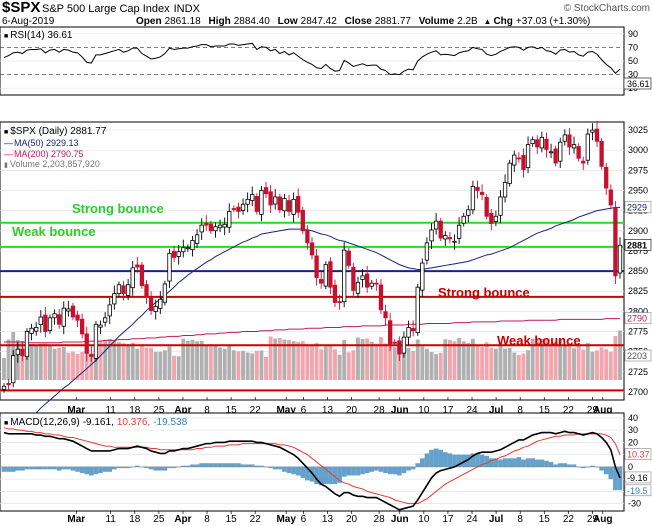 The height and width of the screenshot is (526, 652). I want to click on date-label: 22, so click(569, 519).